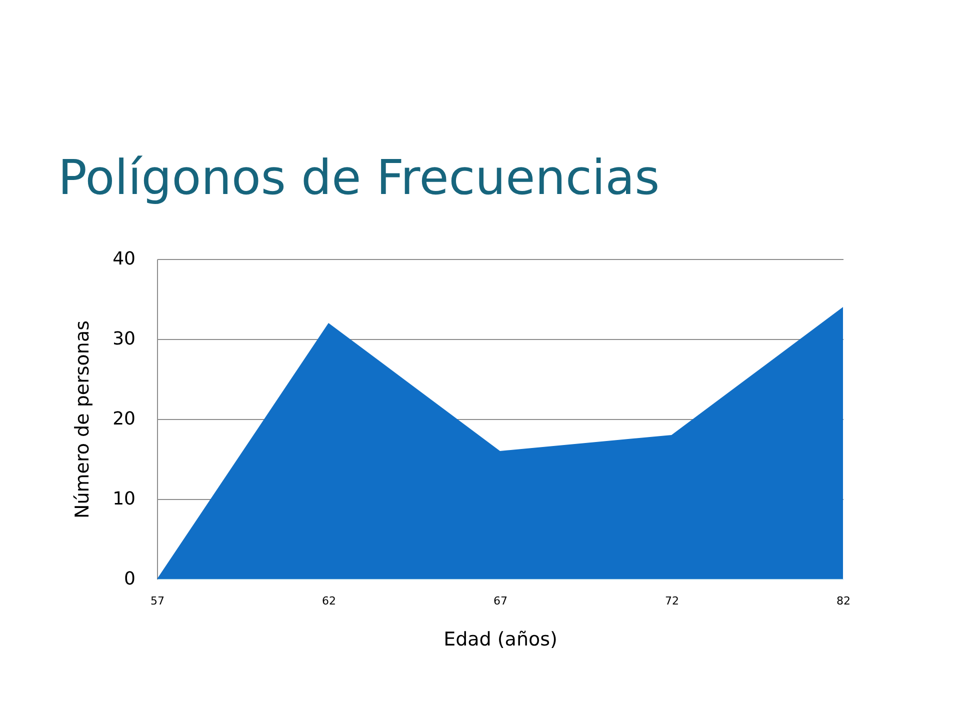  What do you see at coordinates (157, 601) in the screenshot?
I see `x-tick-label: 57` at bounding box center [157, 601].